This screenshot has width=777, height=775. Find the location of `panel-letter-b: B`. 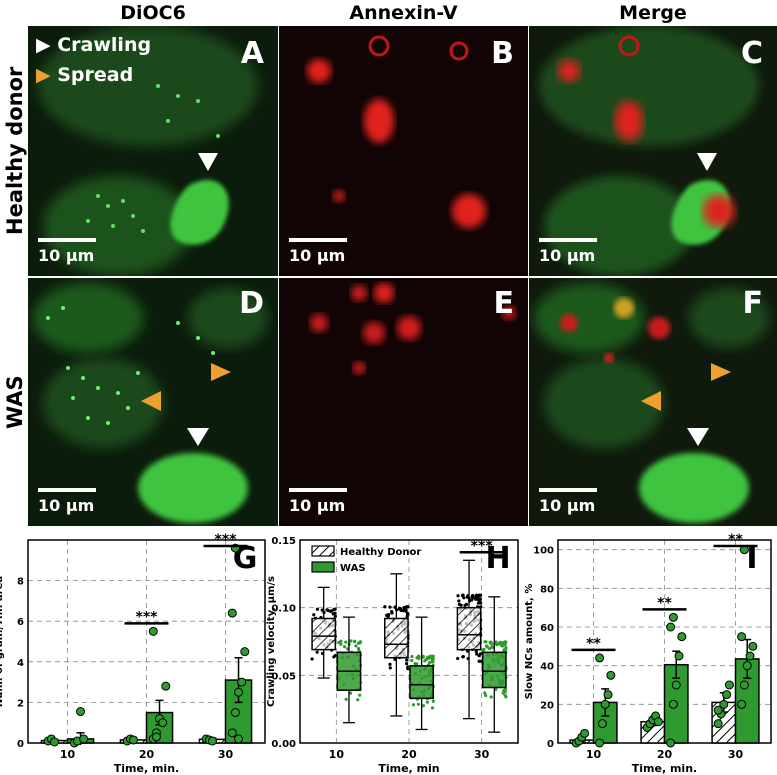

panel-letter-b: B is located at coordinates (502, 53).